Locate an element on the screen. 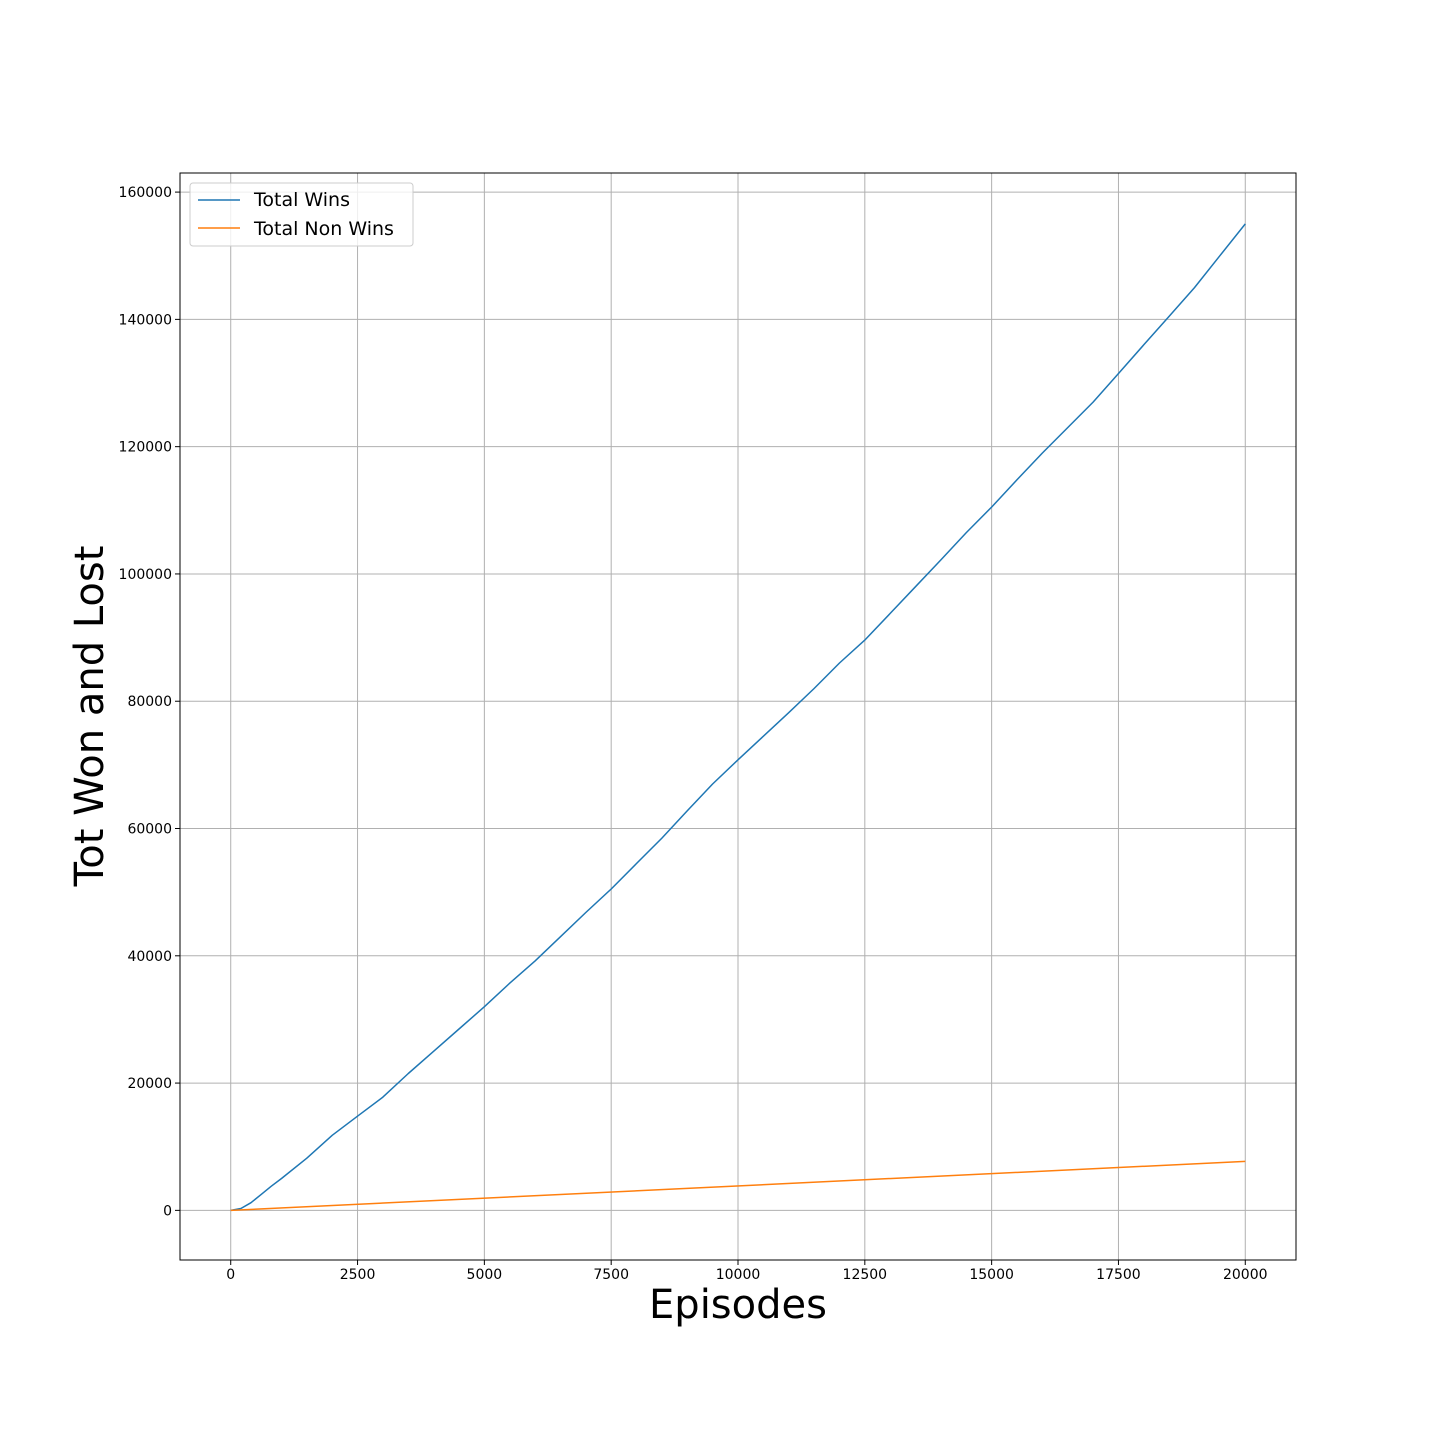 Image resolution: width=1440 pixels, height=1440 pixels. x-tick-label: 12500 is located at coordinates (865, 1275).